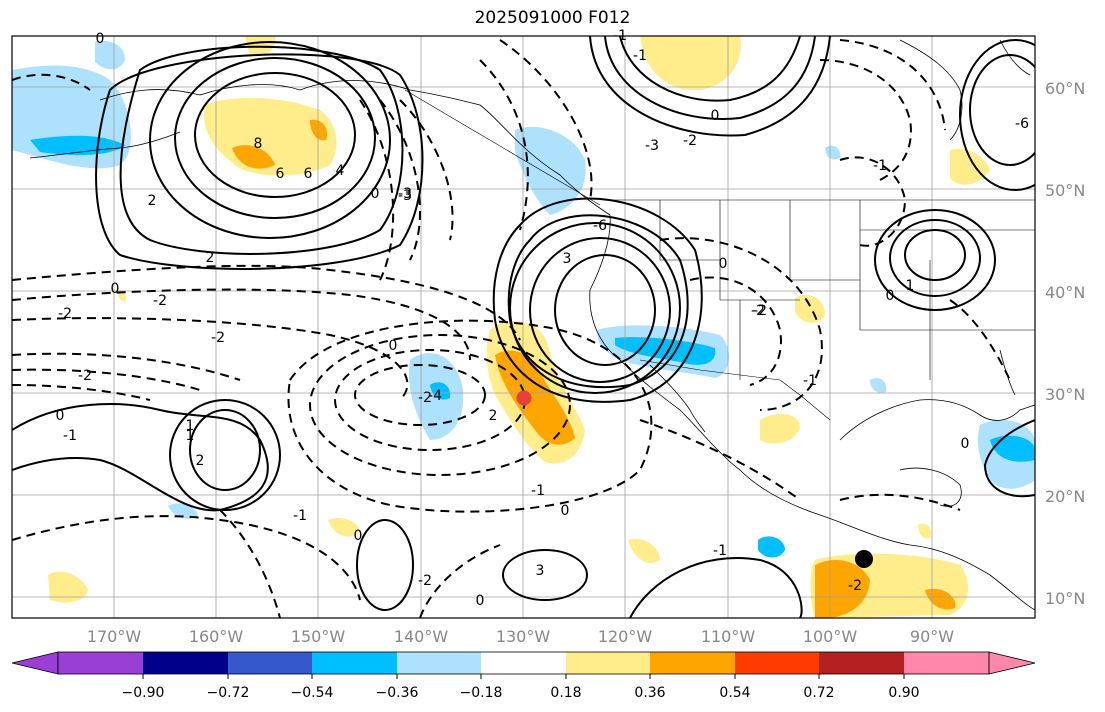  What do you see at coordinates (1065, 496) in the screenshot?
I see `lat-label: 20°N` at bounding box center [1065, 496].